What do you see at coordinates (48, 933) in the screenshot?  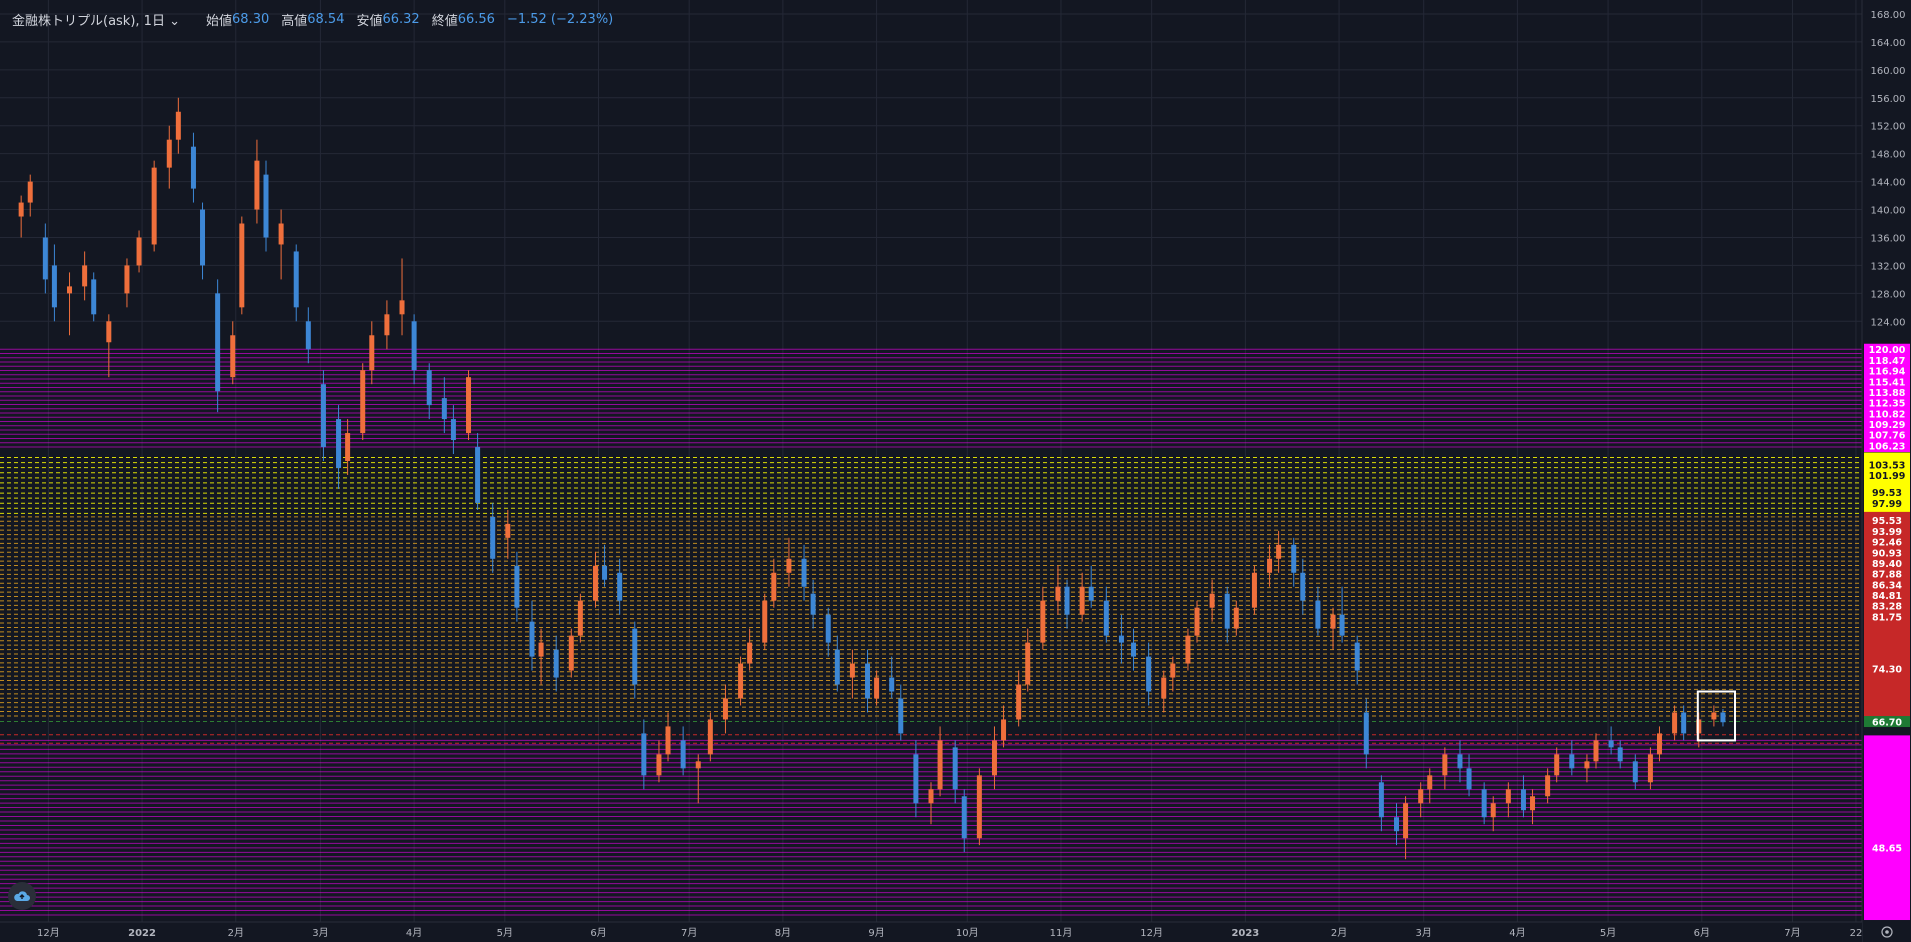 I see `time-tick-label: 12月` at bounding box center [48, 933].